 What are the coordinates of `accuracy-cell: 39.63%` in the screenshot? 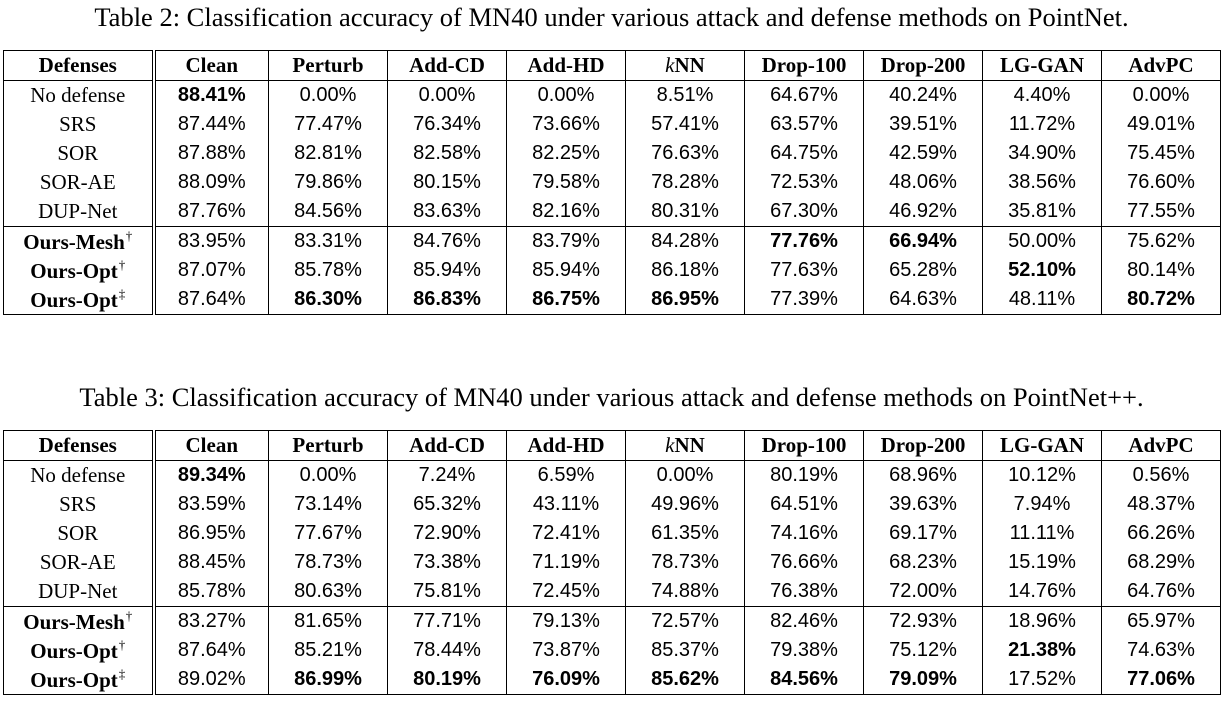 It's located at (923, 504).